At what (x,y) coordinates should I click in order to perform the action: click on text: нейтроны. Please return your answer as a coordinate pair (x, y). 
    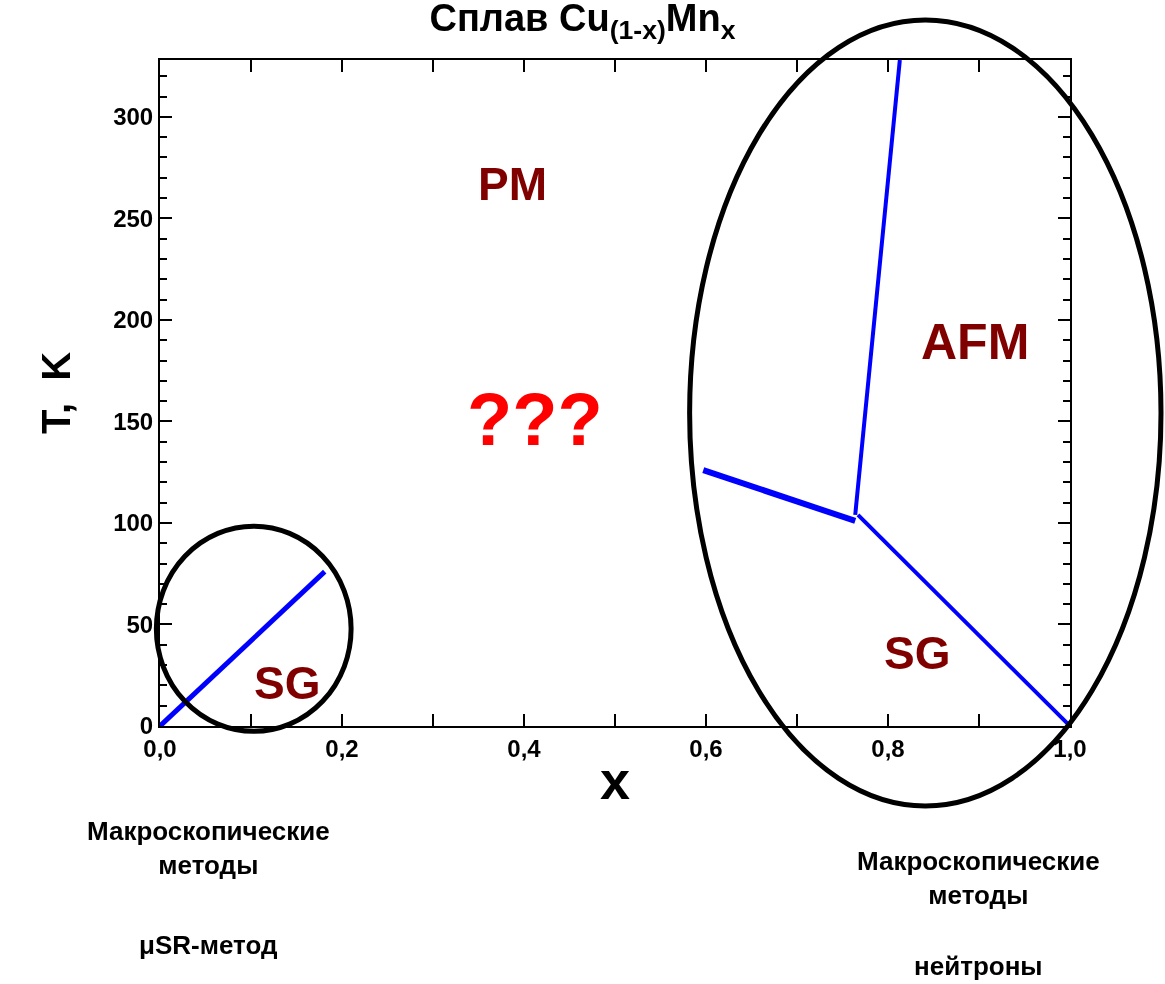
    Looking at the image, I should click on (978, 966).